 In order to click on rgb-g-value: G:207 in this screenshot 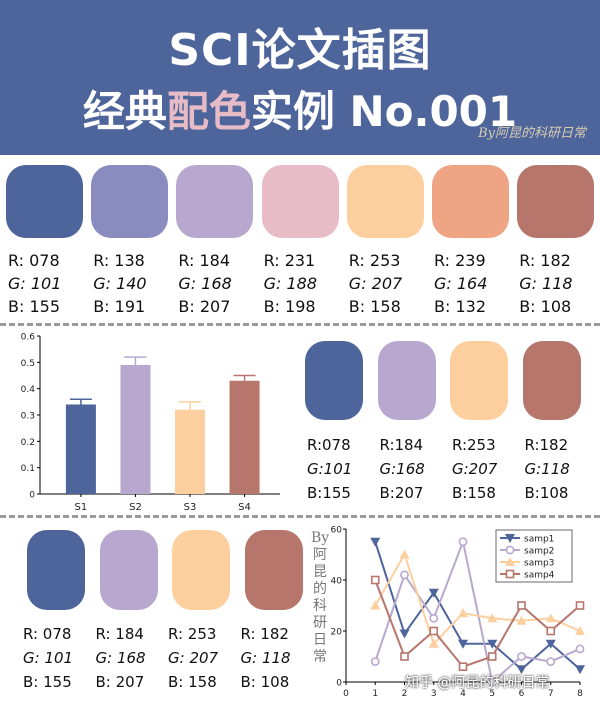, I will do `click(475, 469)`.